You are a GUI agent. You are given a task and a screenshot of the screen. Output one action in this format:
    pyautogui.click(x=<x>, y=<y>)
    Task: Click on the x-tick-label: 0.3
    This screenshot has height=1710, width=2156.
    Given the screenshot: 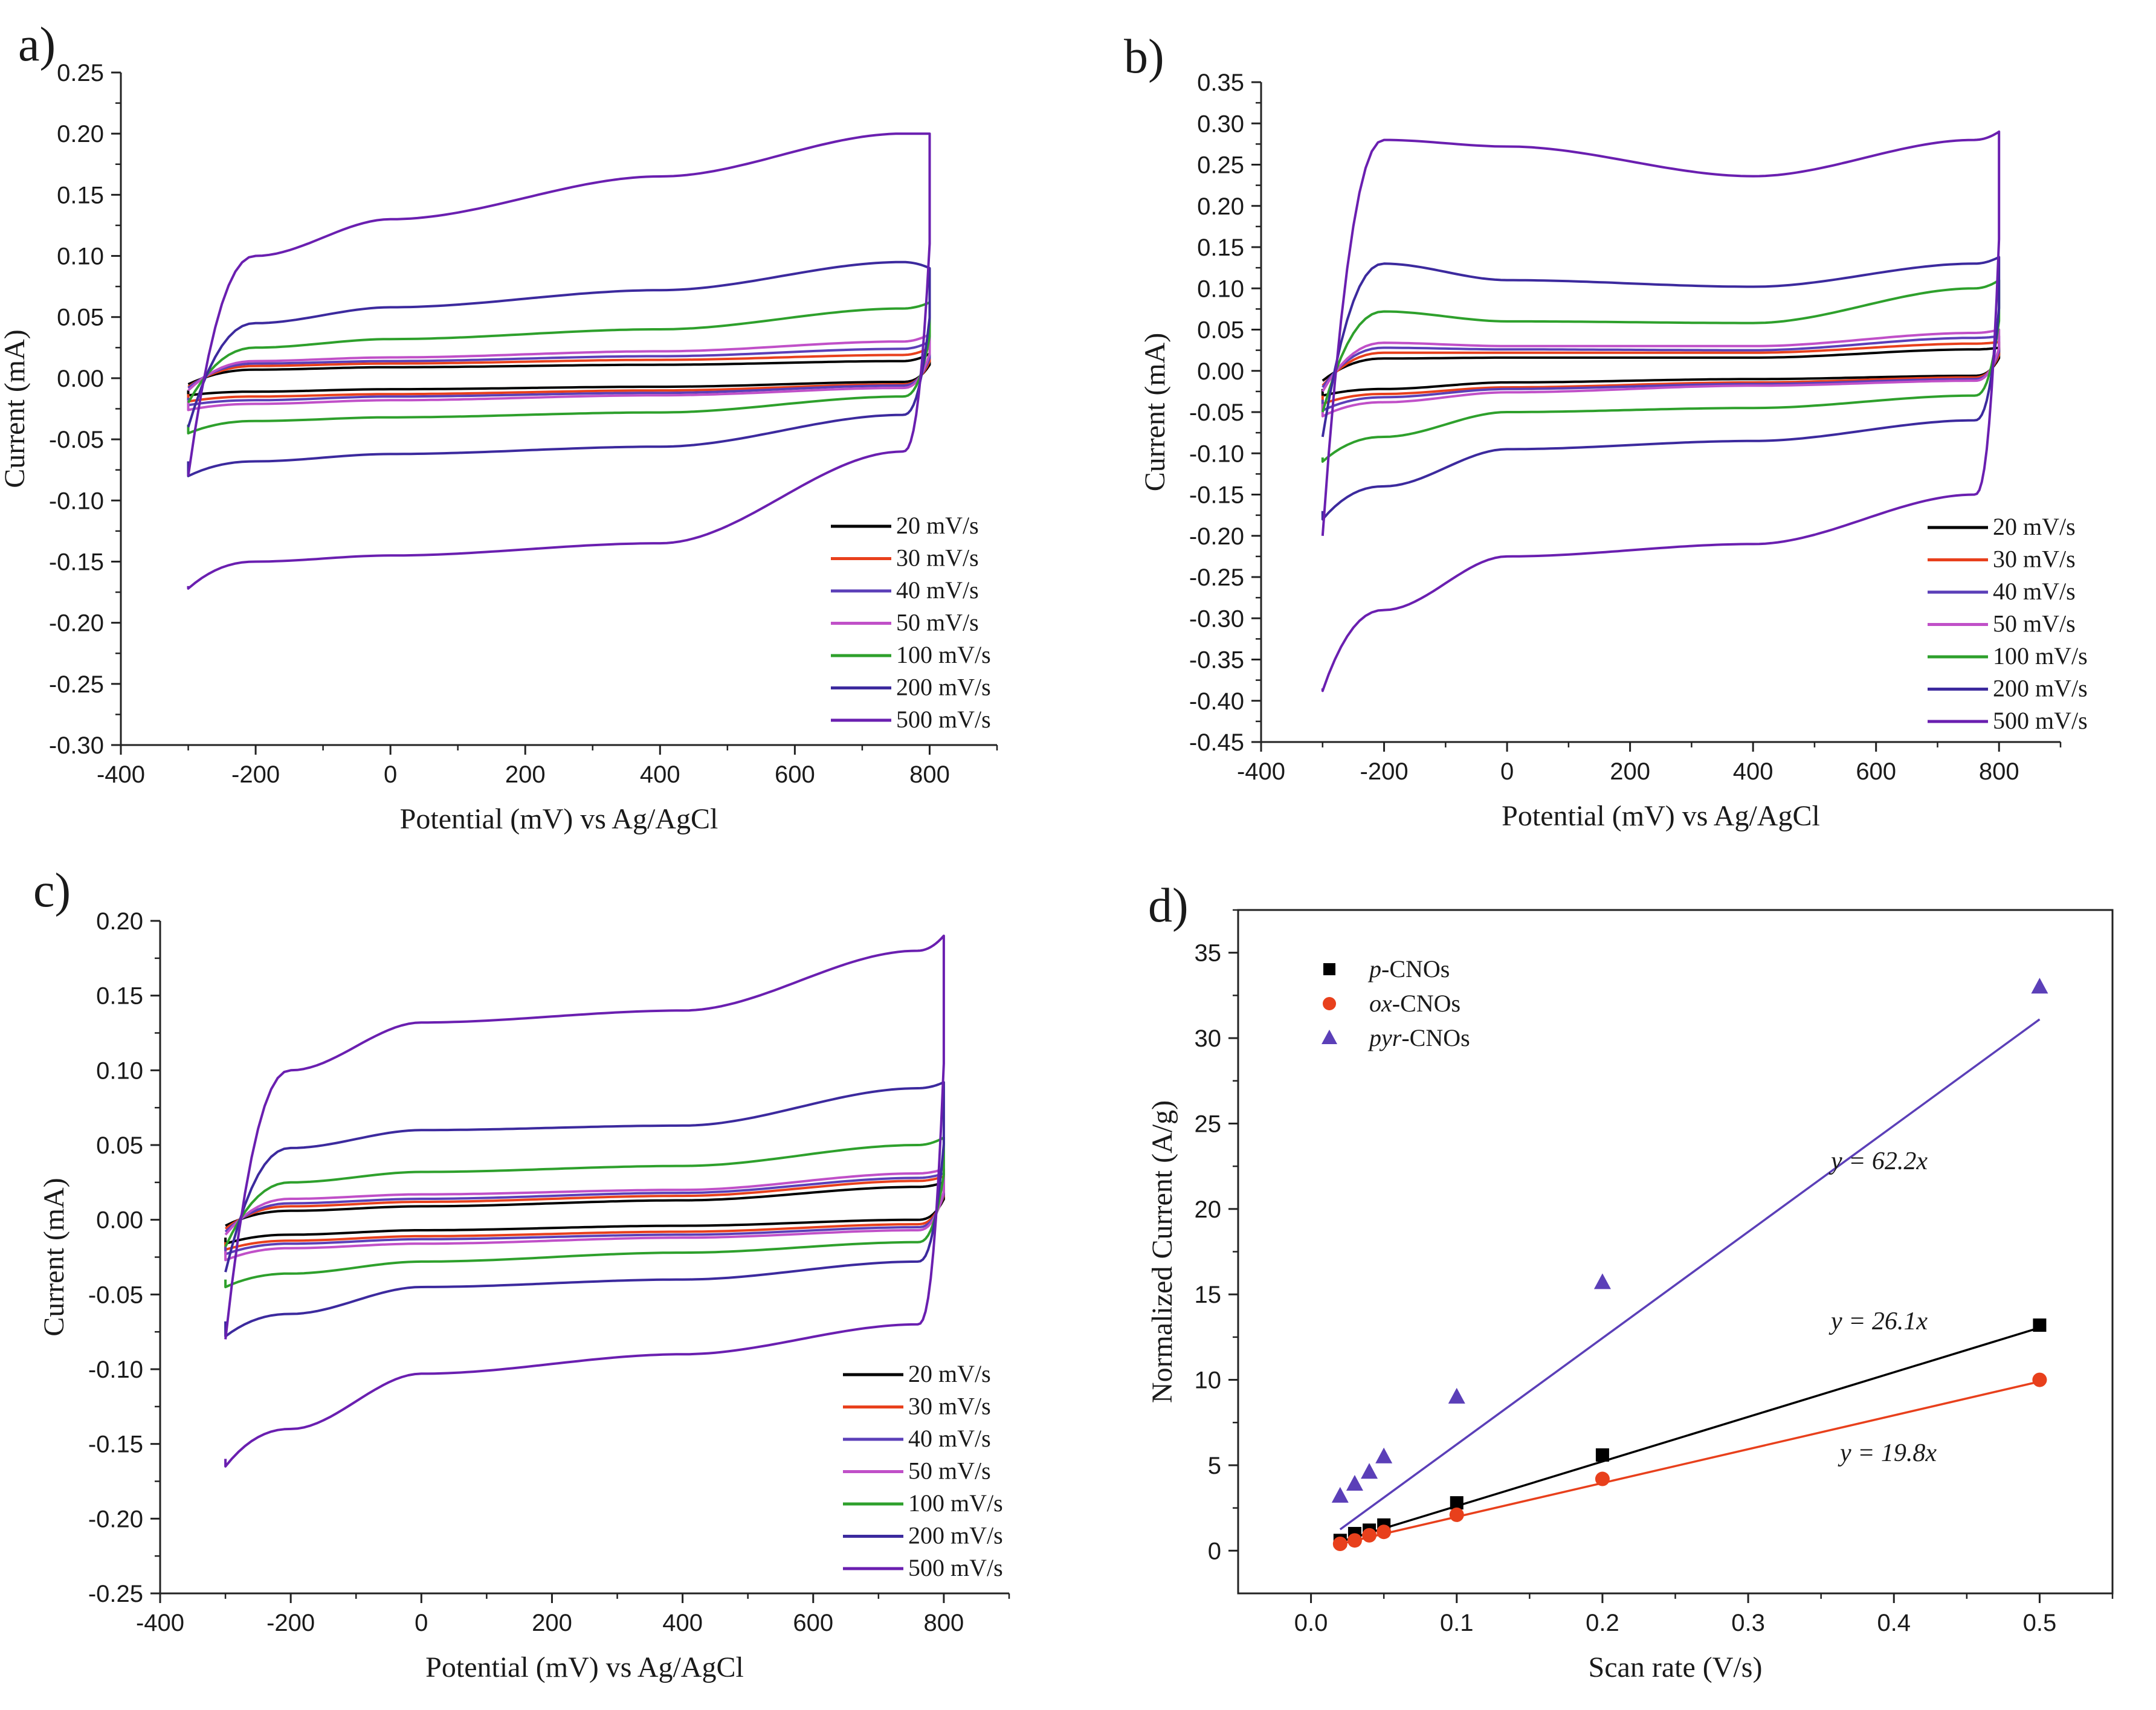 What is the action you would take?
    pyautogui.click(x=1748, y=1623)
    